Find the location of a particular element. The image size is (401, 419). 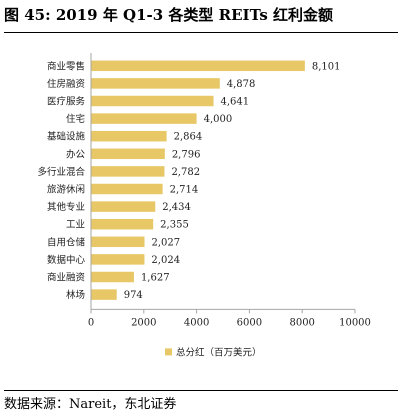

data-label: 2,434 is located at coordinates (176, 207).